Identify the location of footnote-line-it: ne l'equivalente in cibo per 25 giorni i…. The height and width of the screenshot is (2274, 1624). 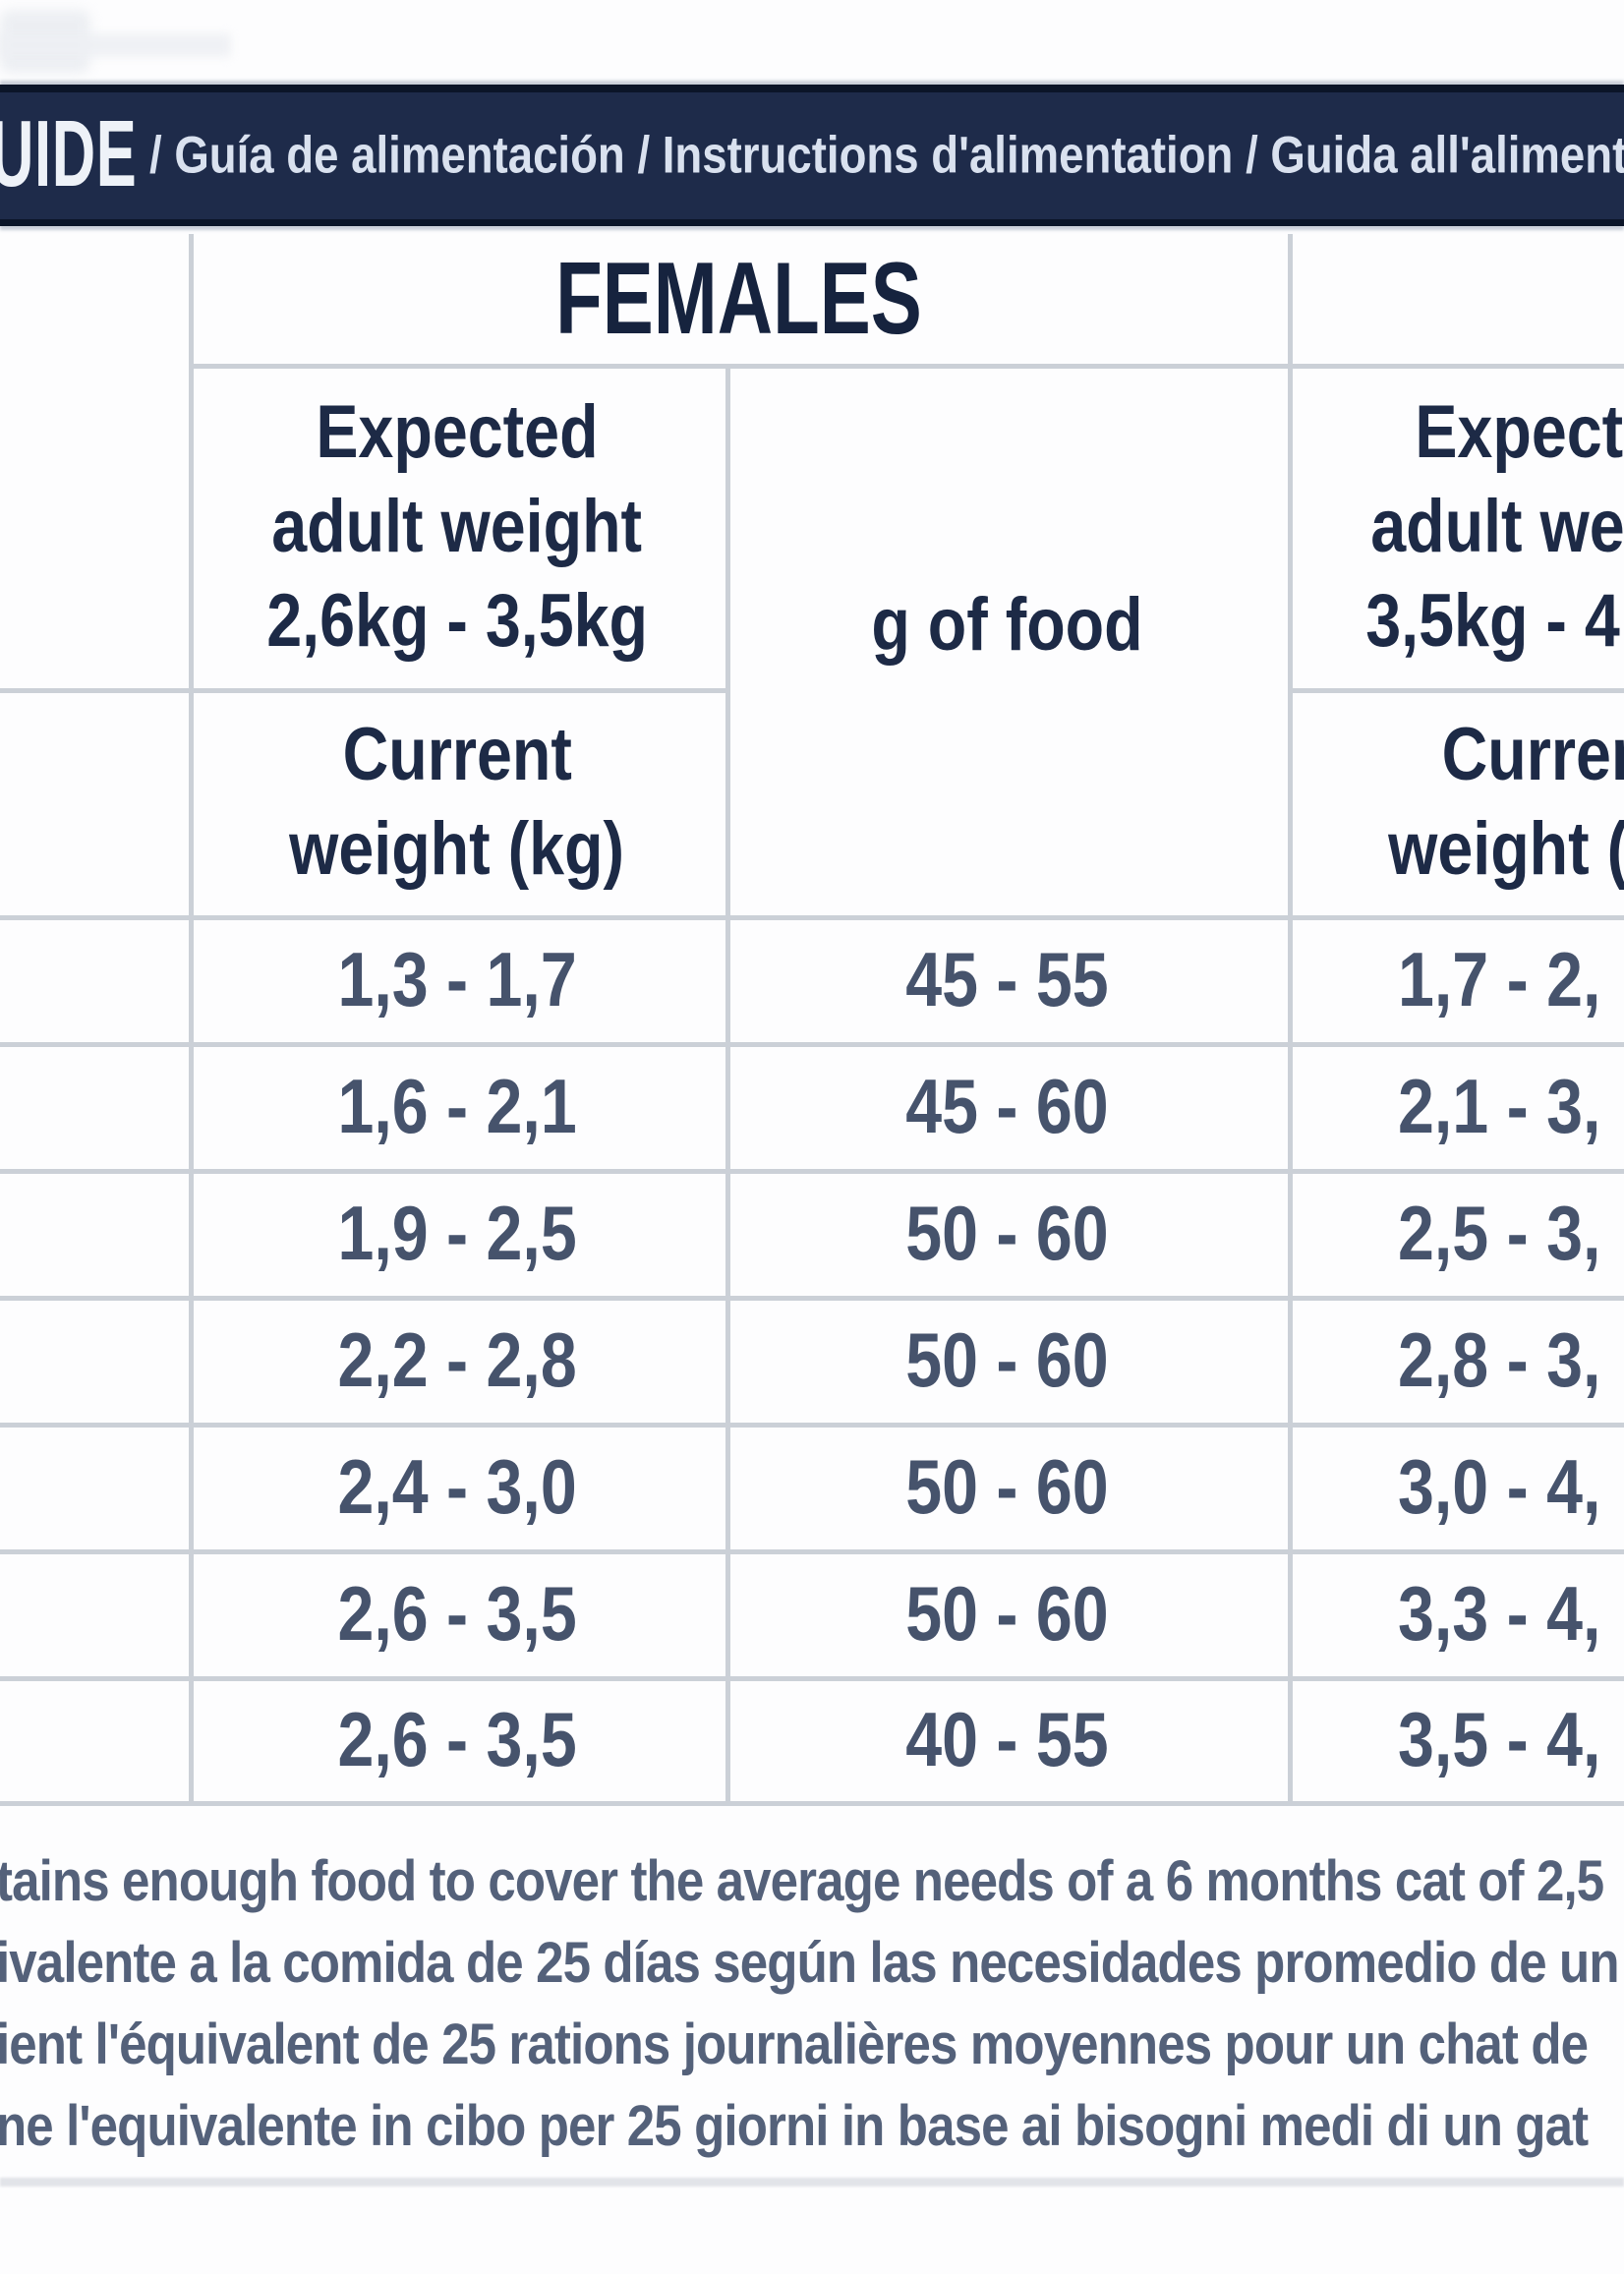
(812, 2126).